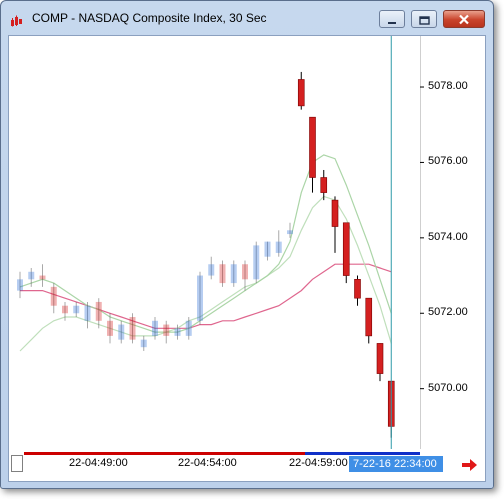 This screenshot has width=504, height=499. Describe the element at coordinates (206, 296) in the screenshot. I see `slow-moving-average-line` at that location.